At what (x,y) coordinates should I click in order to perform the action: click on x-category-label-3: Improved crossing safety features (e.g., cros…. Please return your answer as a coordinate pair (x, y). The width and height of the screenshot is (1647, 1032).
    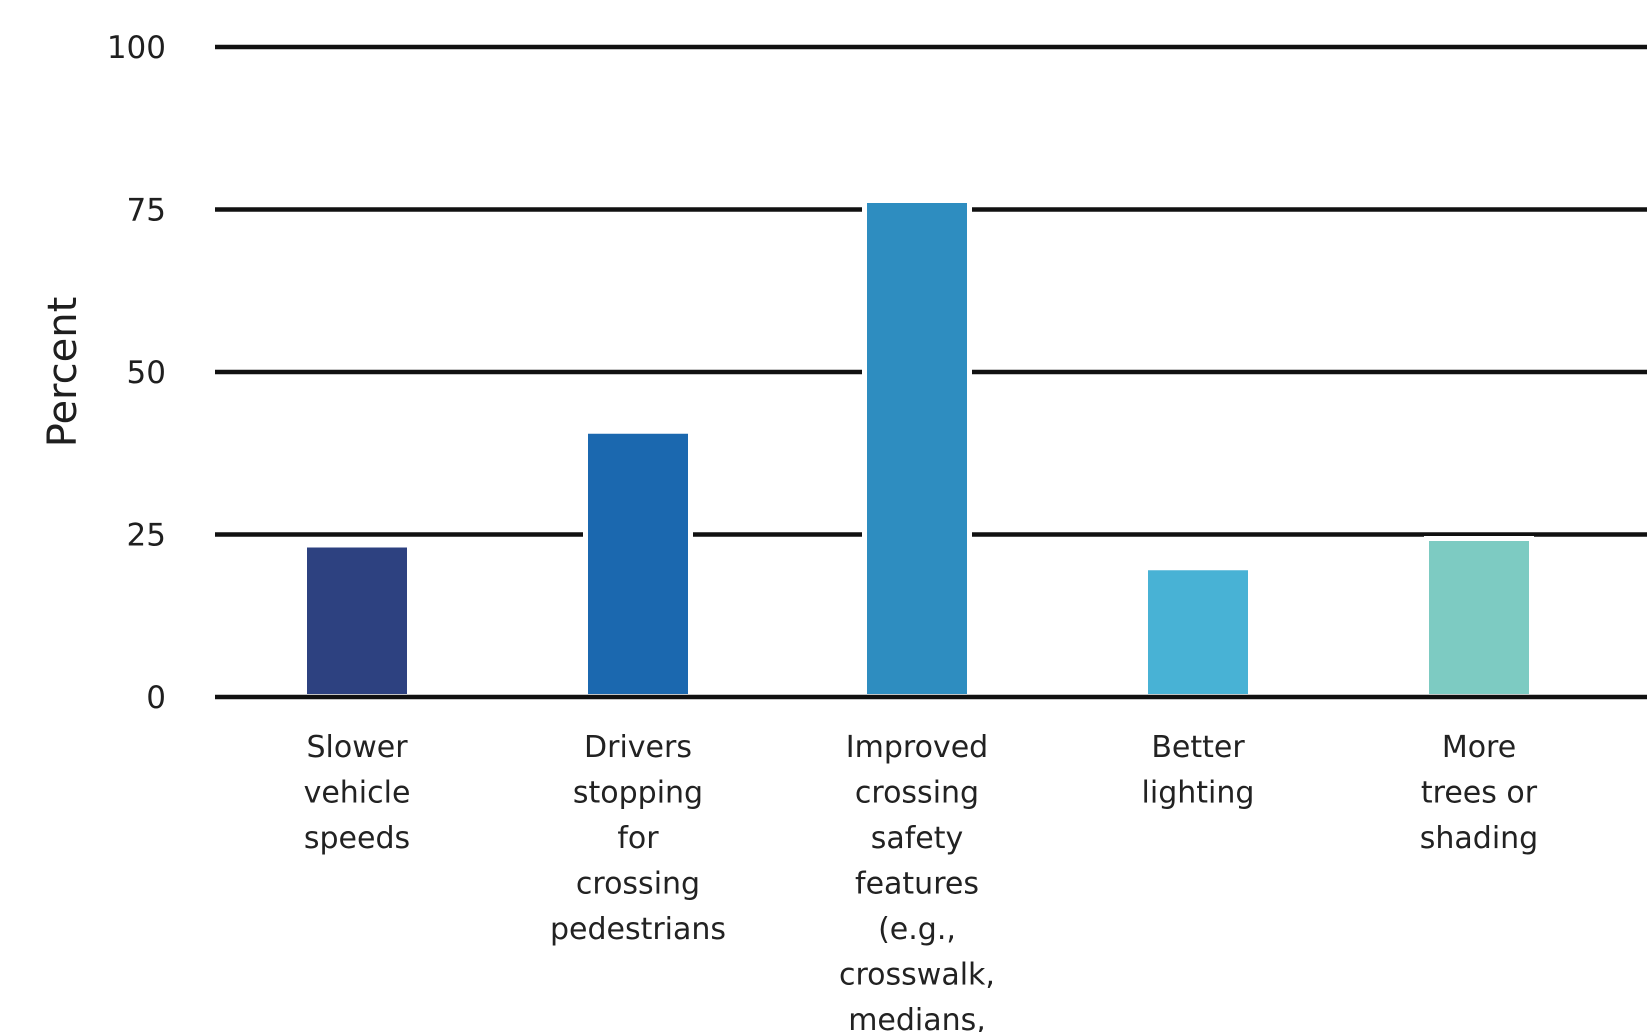
    Looking at the image, I should click on (917, 881).